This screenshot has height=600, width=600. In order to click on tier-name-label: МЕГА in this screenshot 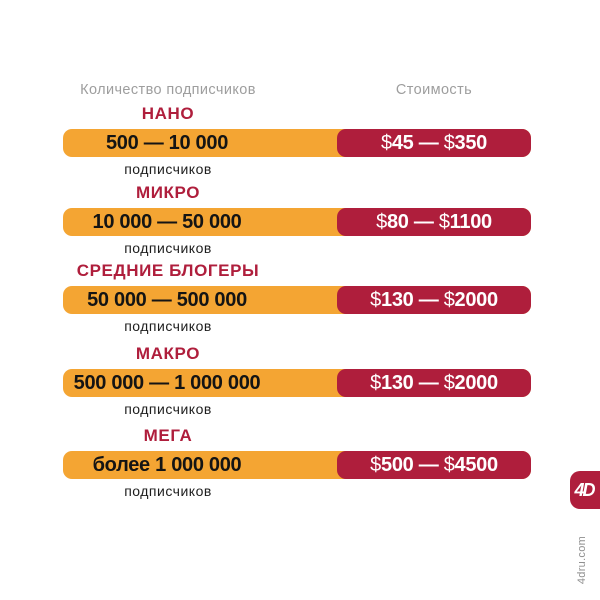, I will do `click(168, 435)`.